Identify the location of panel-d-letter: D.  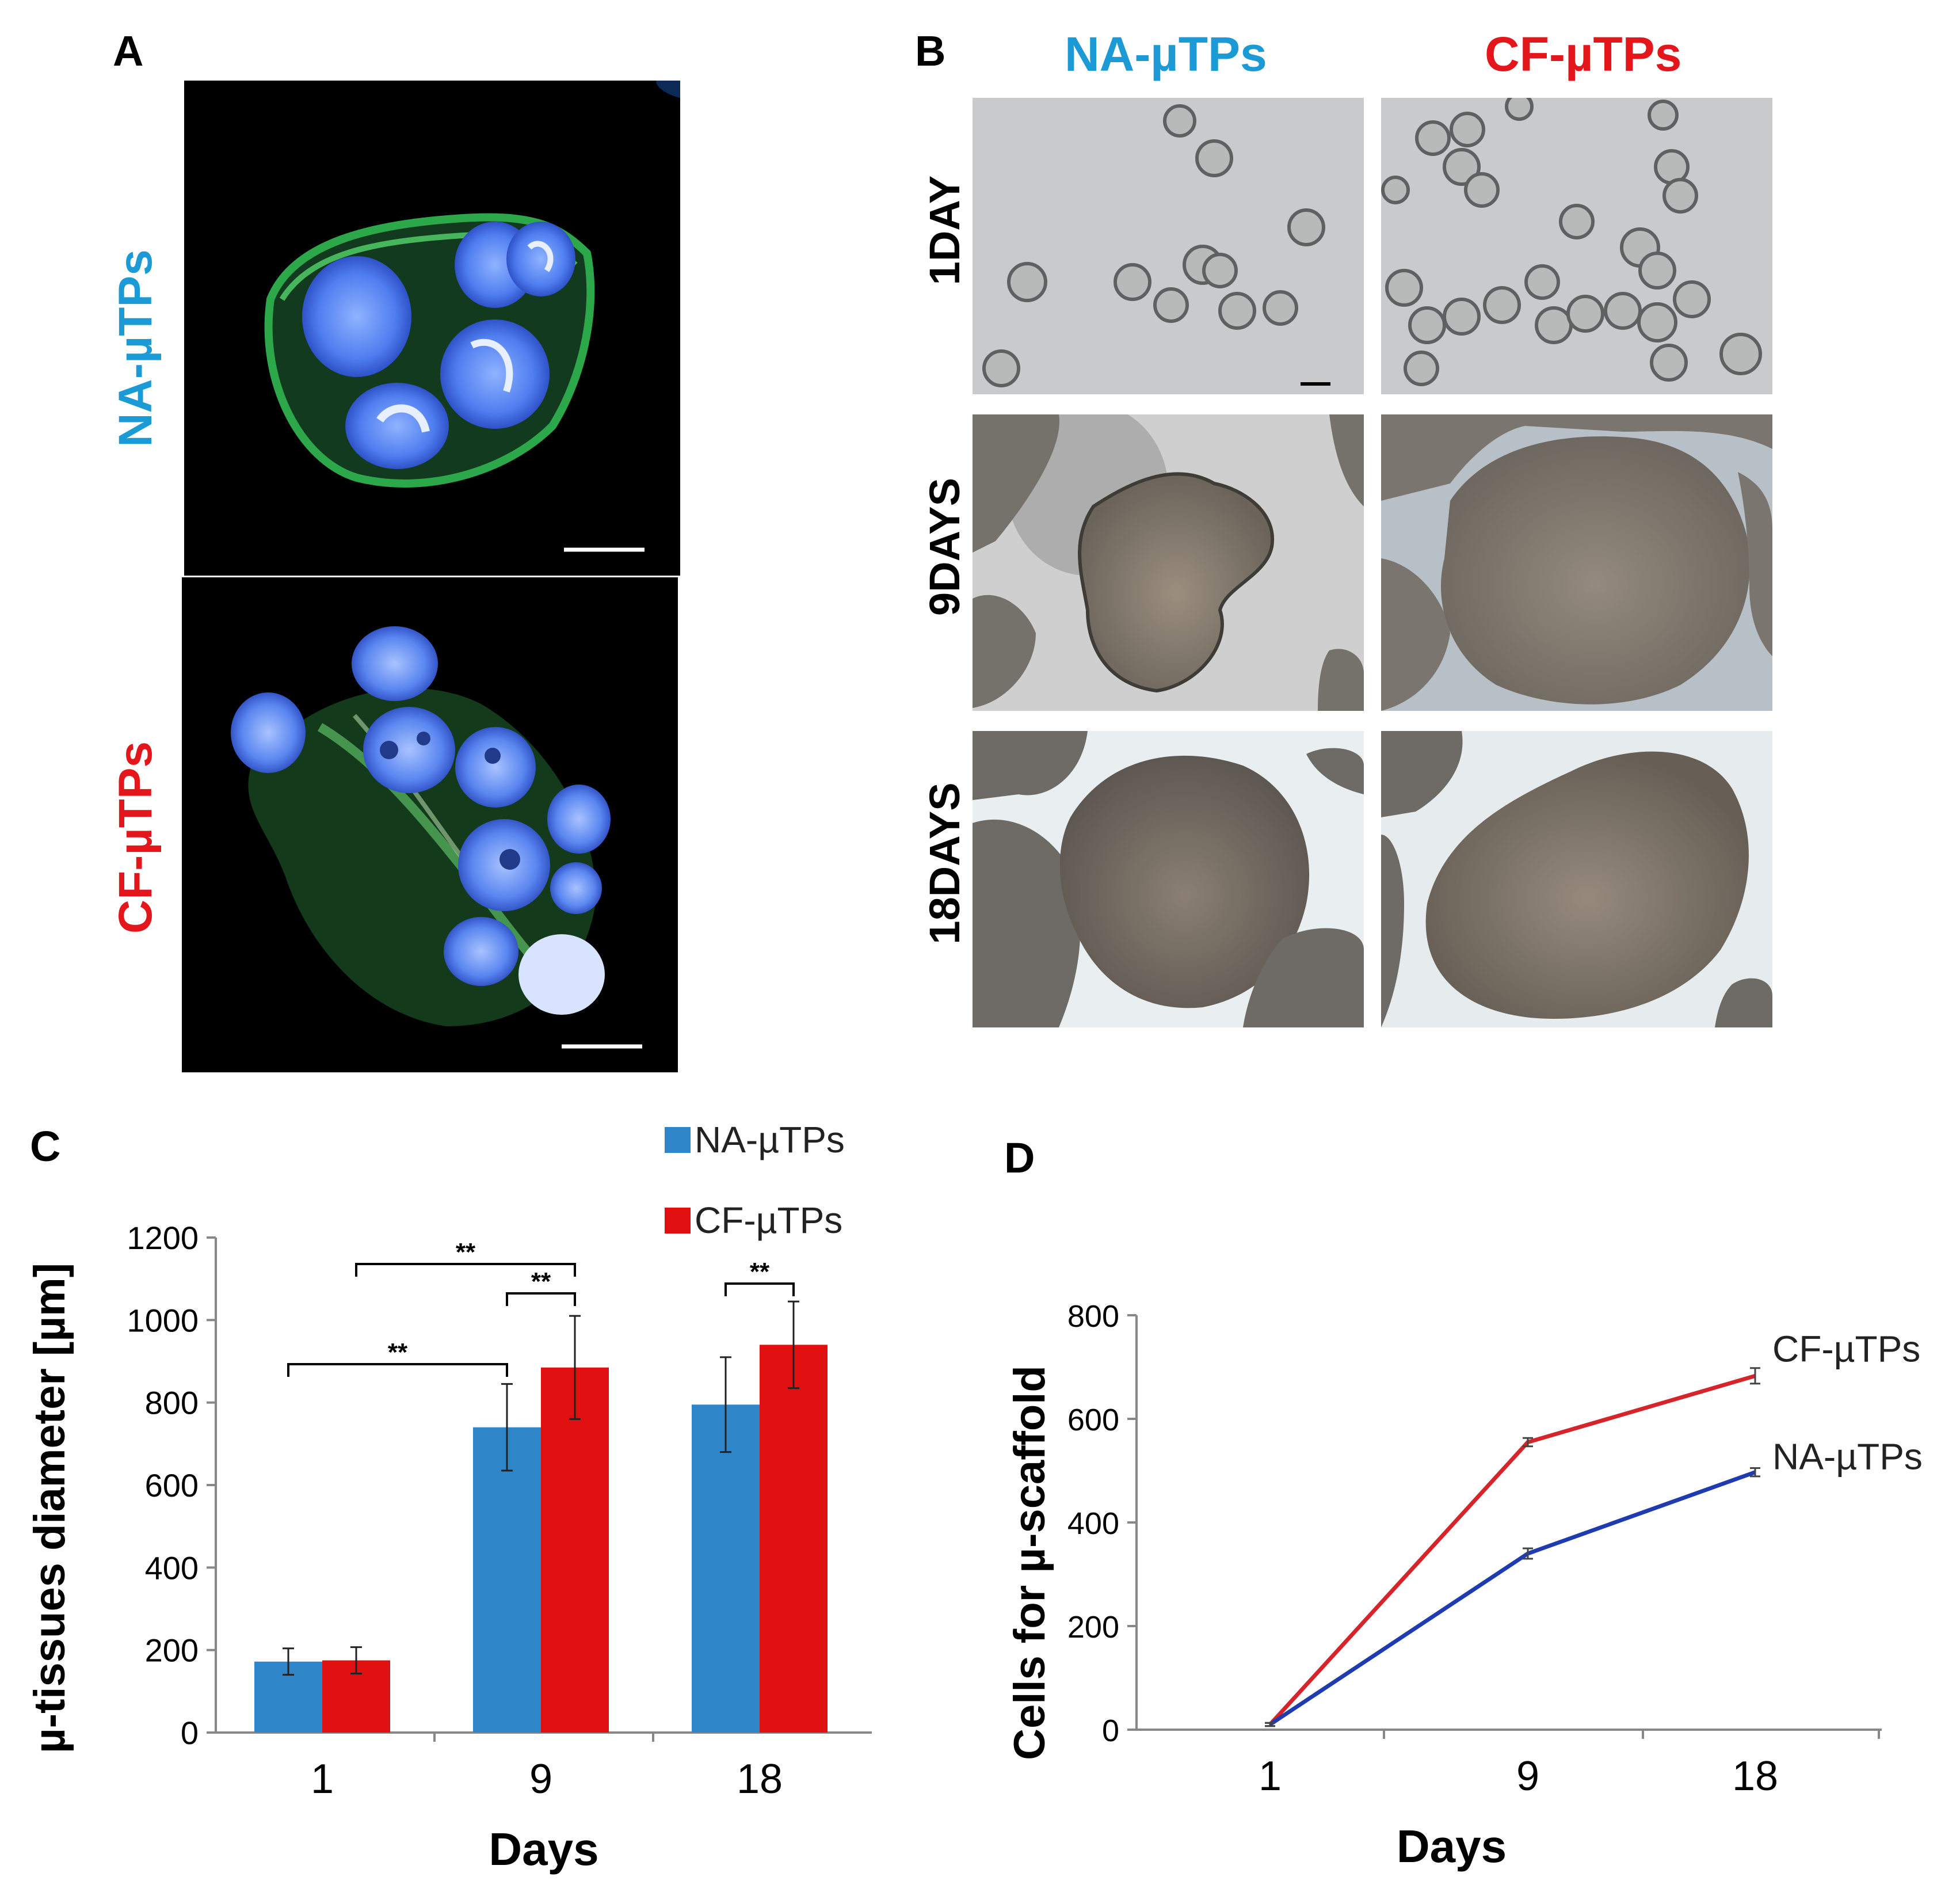
(1019, 1158).